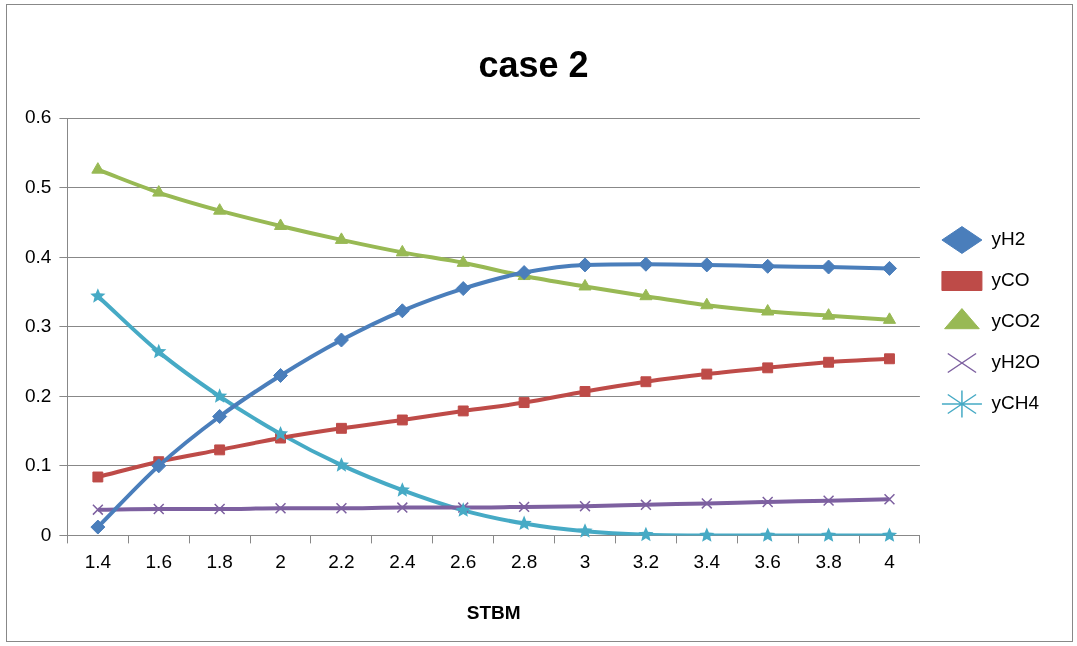  Describe the element at coordinates (1016, 321) in the screenshot. I see `legend-label: yCO2` at that location.